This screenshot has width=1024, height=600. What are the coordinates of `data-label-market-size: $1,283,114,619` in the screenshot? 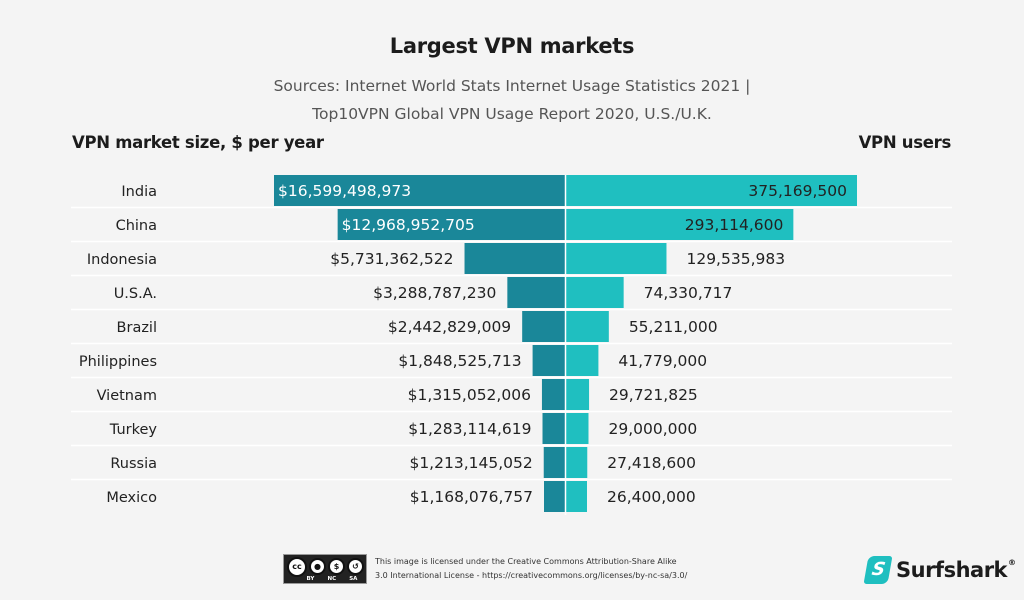 It's located at (469, 429).